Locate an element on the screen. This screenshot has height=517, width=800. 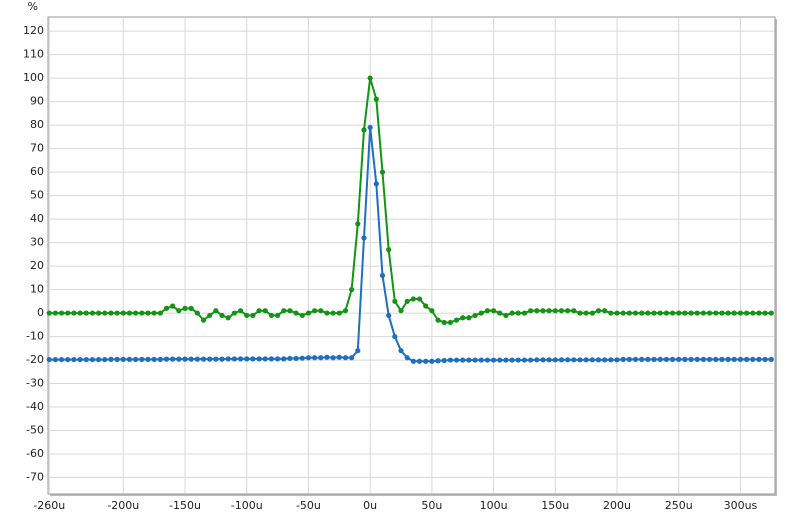
x-tick-label: 150u is located at coordinates (555, 505).